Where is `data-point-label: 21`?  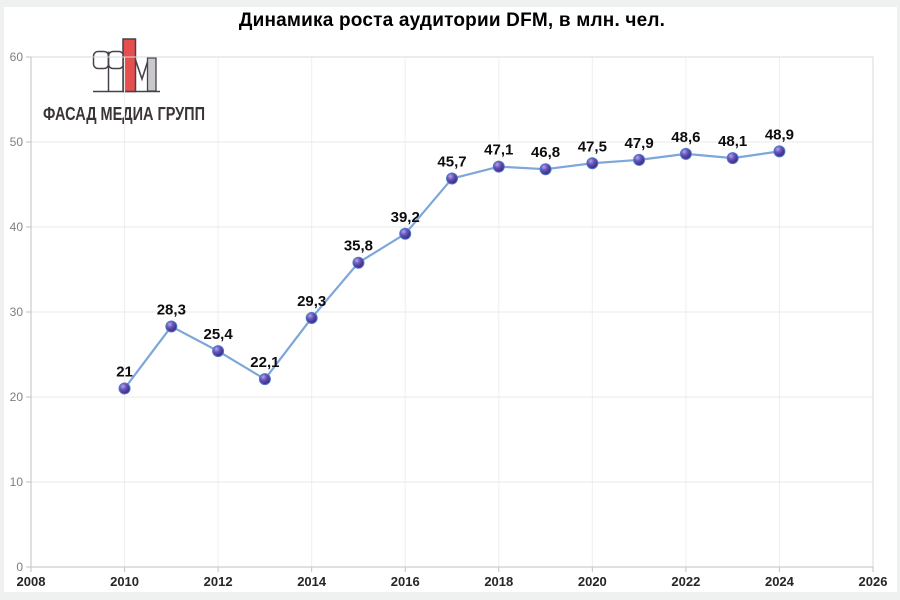 data-point-label: 21 is located at coordinates (124, 372).